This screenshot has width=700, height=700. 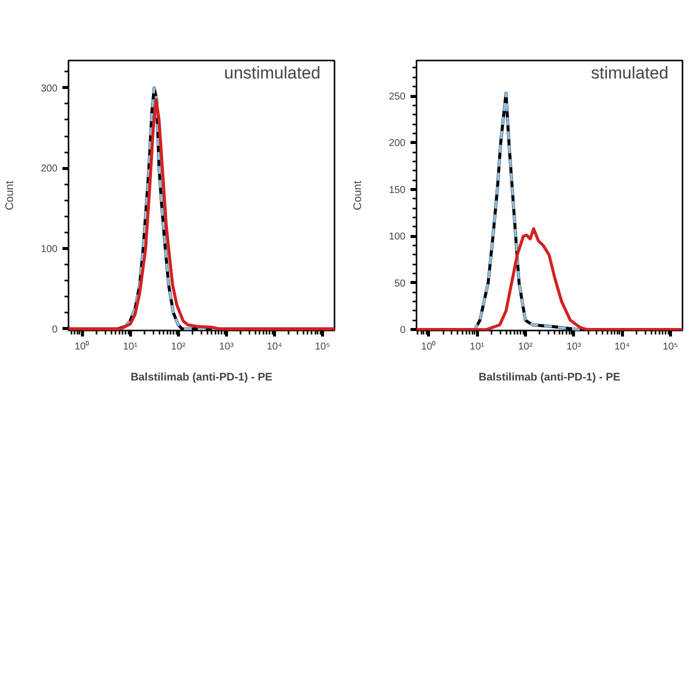 I want to click on y-tick-label: 300, so click(x=49, y=88).